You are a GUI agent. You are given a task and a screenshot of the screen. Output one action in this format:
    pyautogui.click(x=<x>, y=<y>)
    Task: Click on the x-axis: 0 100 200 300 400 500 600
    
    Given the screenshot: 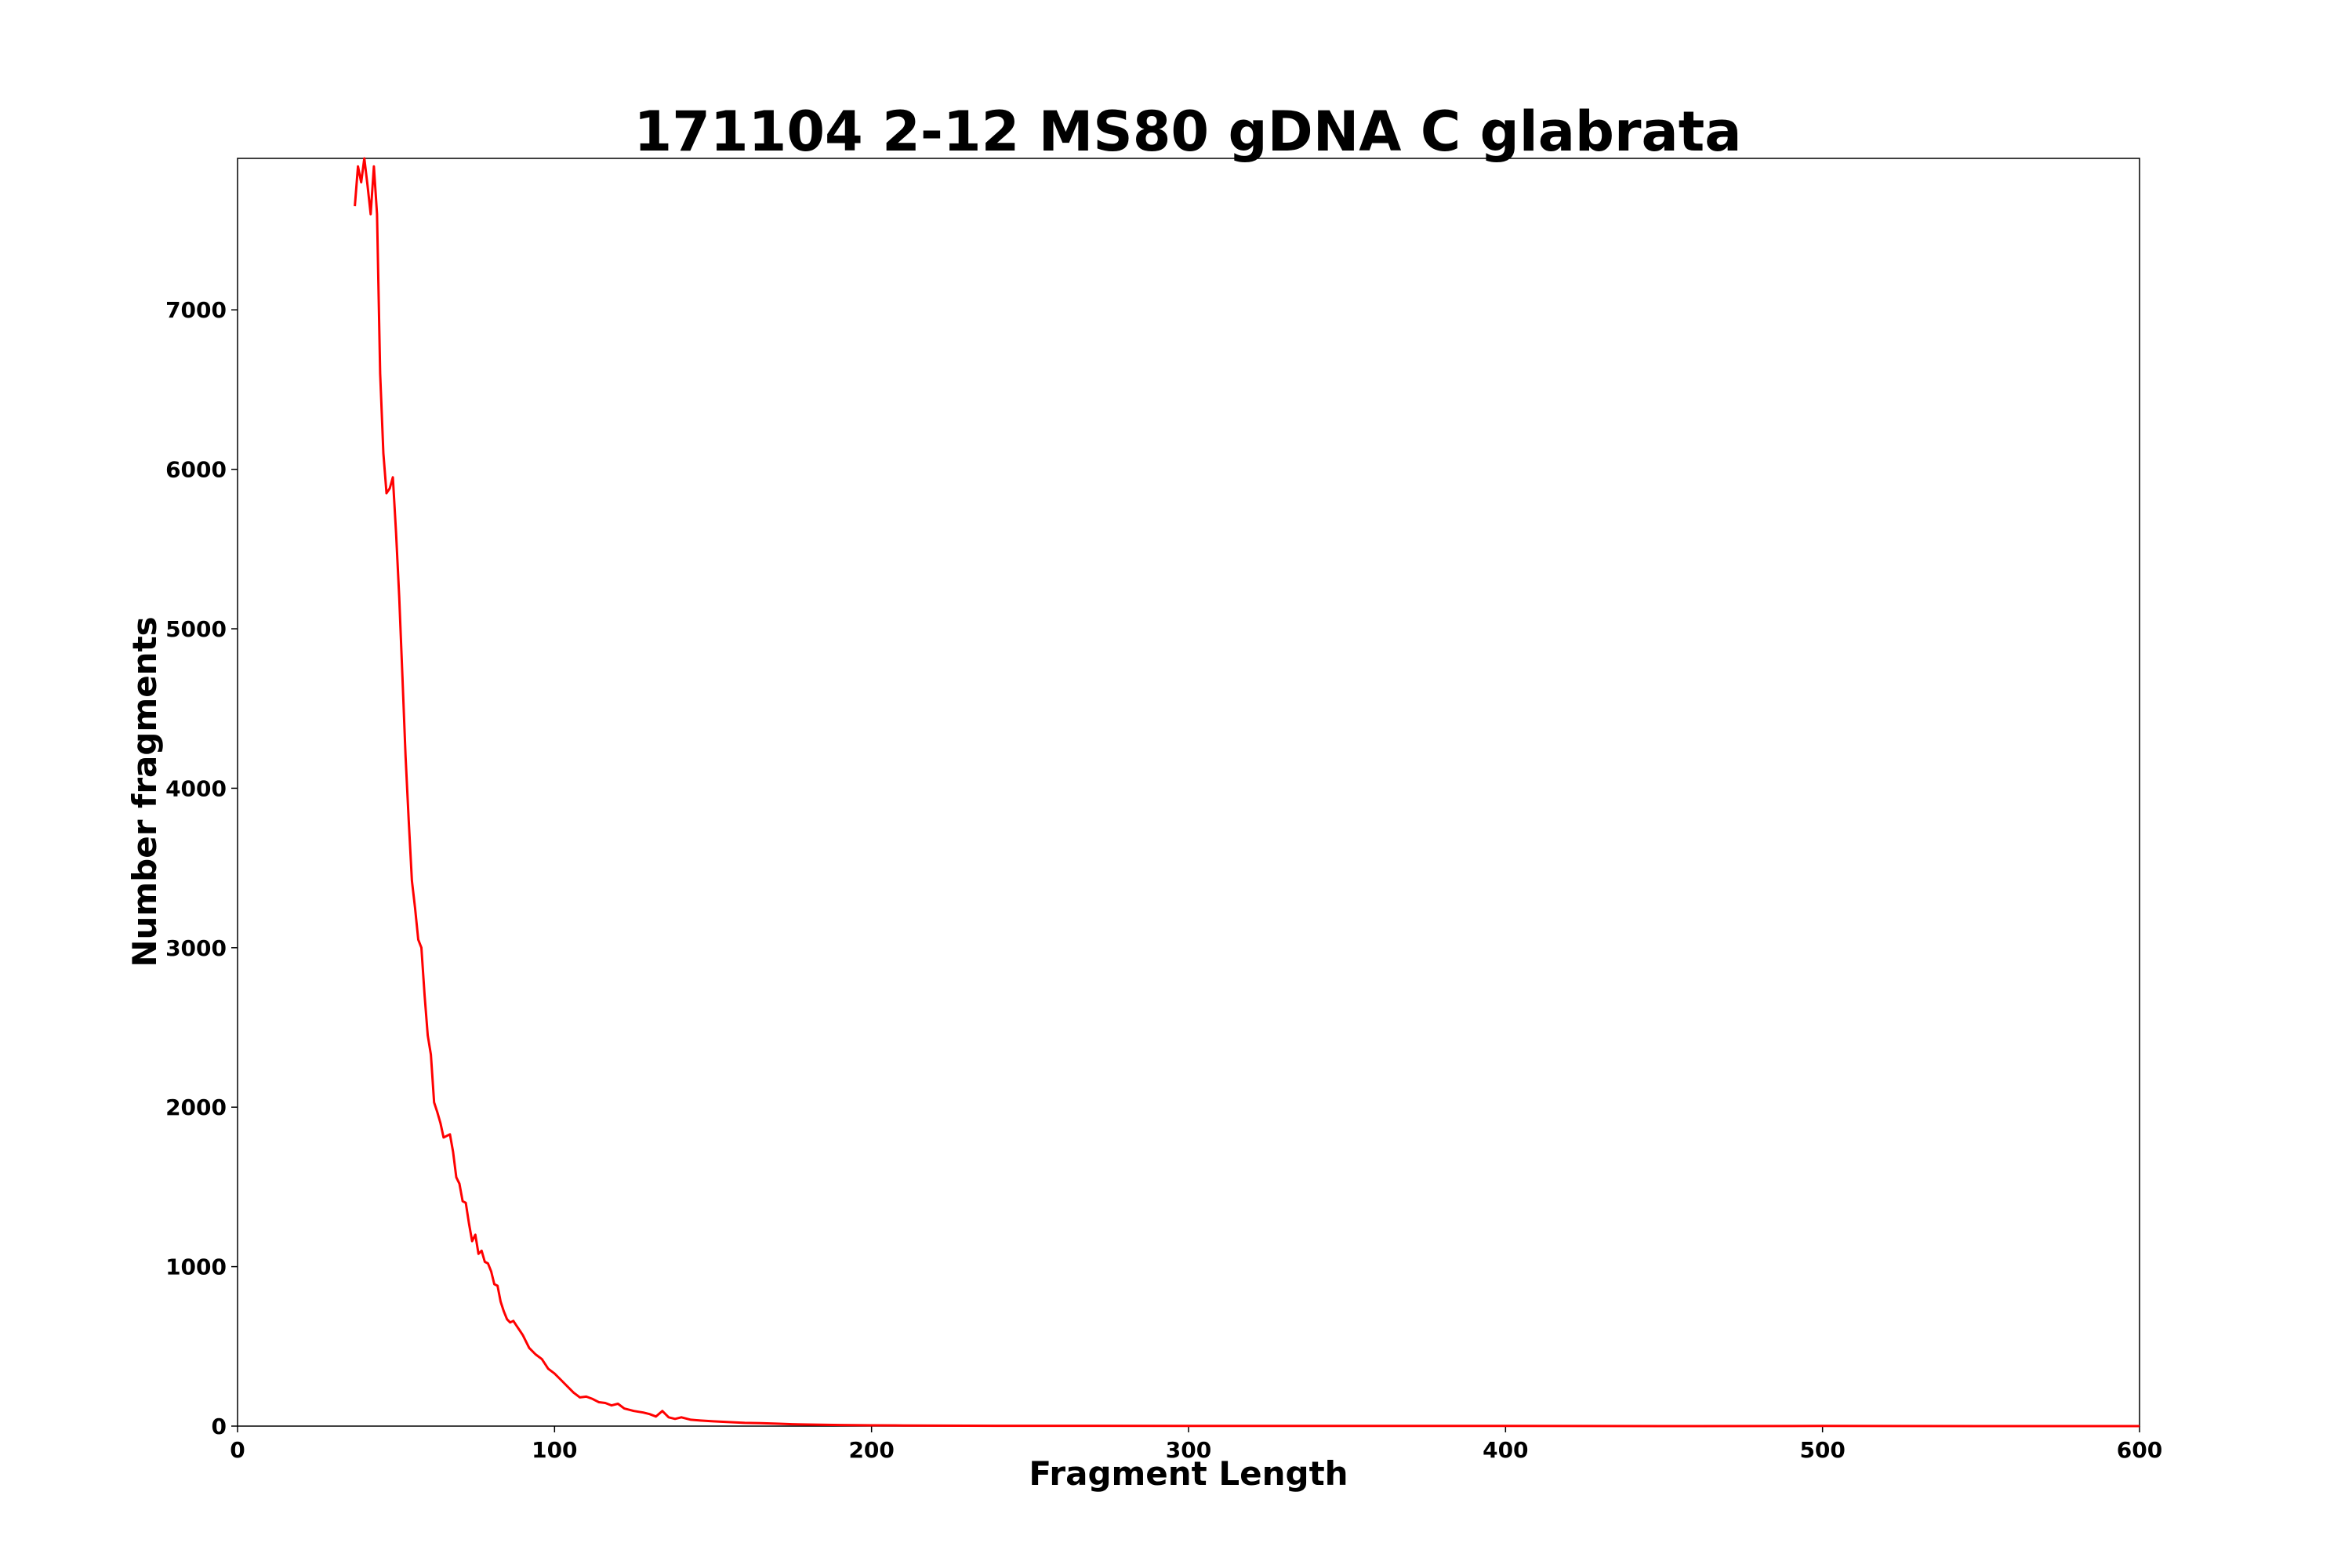 What is the action you would take?
    pyautogui.click(x=1196, y=1444)
    